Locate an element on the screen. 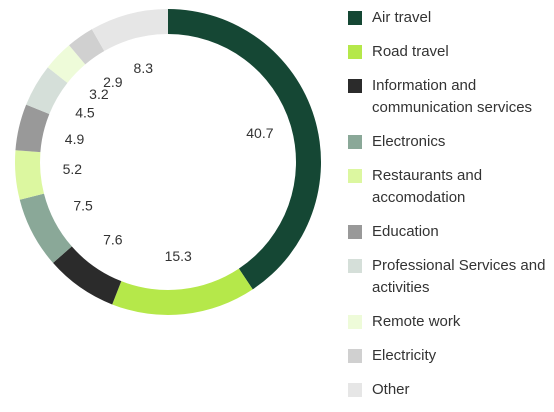 The height and width of the screenshot is (412, 554). legend-label: Education is located at coordinates (405, 231).